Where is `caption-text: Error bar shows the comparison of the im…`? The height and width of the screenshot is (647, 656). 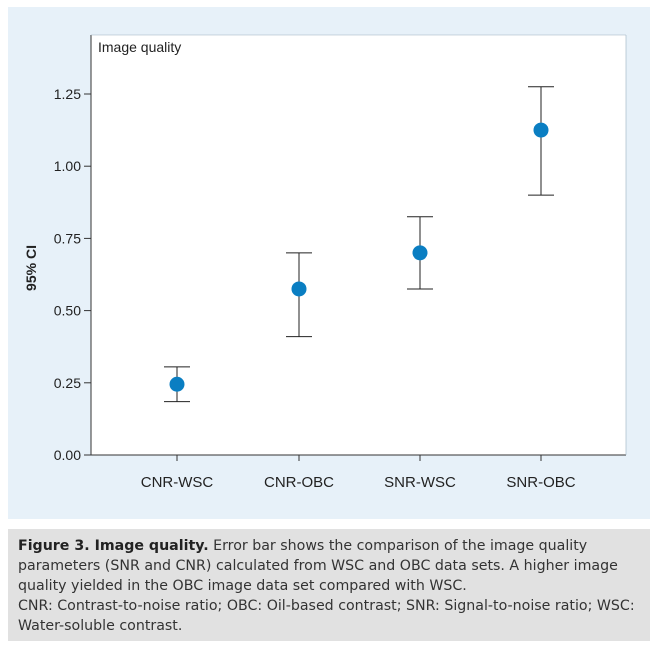
caption-text: Error bar shows the comparison of the im… is located at coordinates (318, 566).